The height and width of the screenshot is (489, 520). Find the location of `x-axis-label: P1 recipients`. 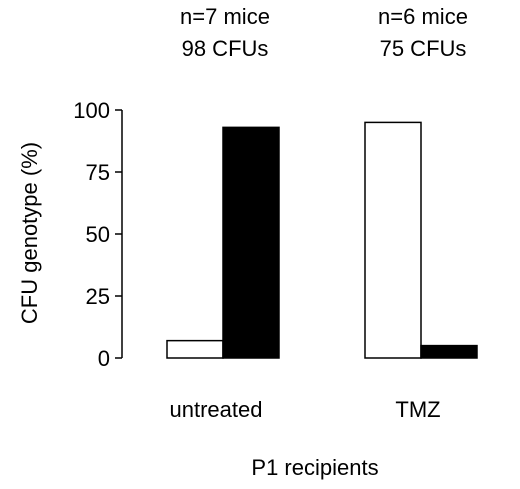

x-axis-label: P1 recipients is located at coordinates (314, 467).